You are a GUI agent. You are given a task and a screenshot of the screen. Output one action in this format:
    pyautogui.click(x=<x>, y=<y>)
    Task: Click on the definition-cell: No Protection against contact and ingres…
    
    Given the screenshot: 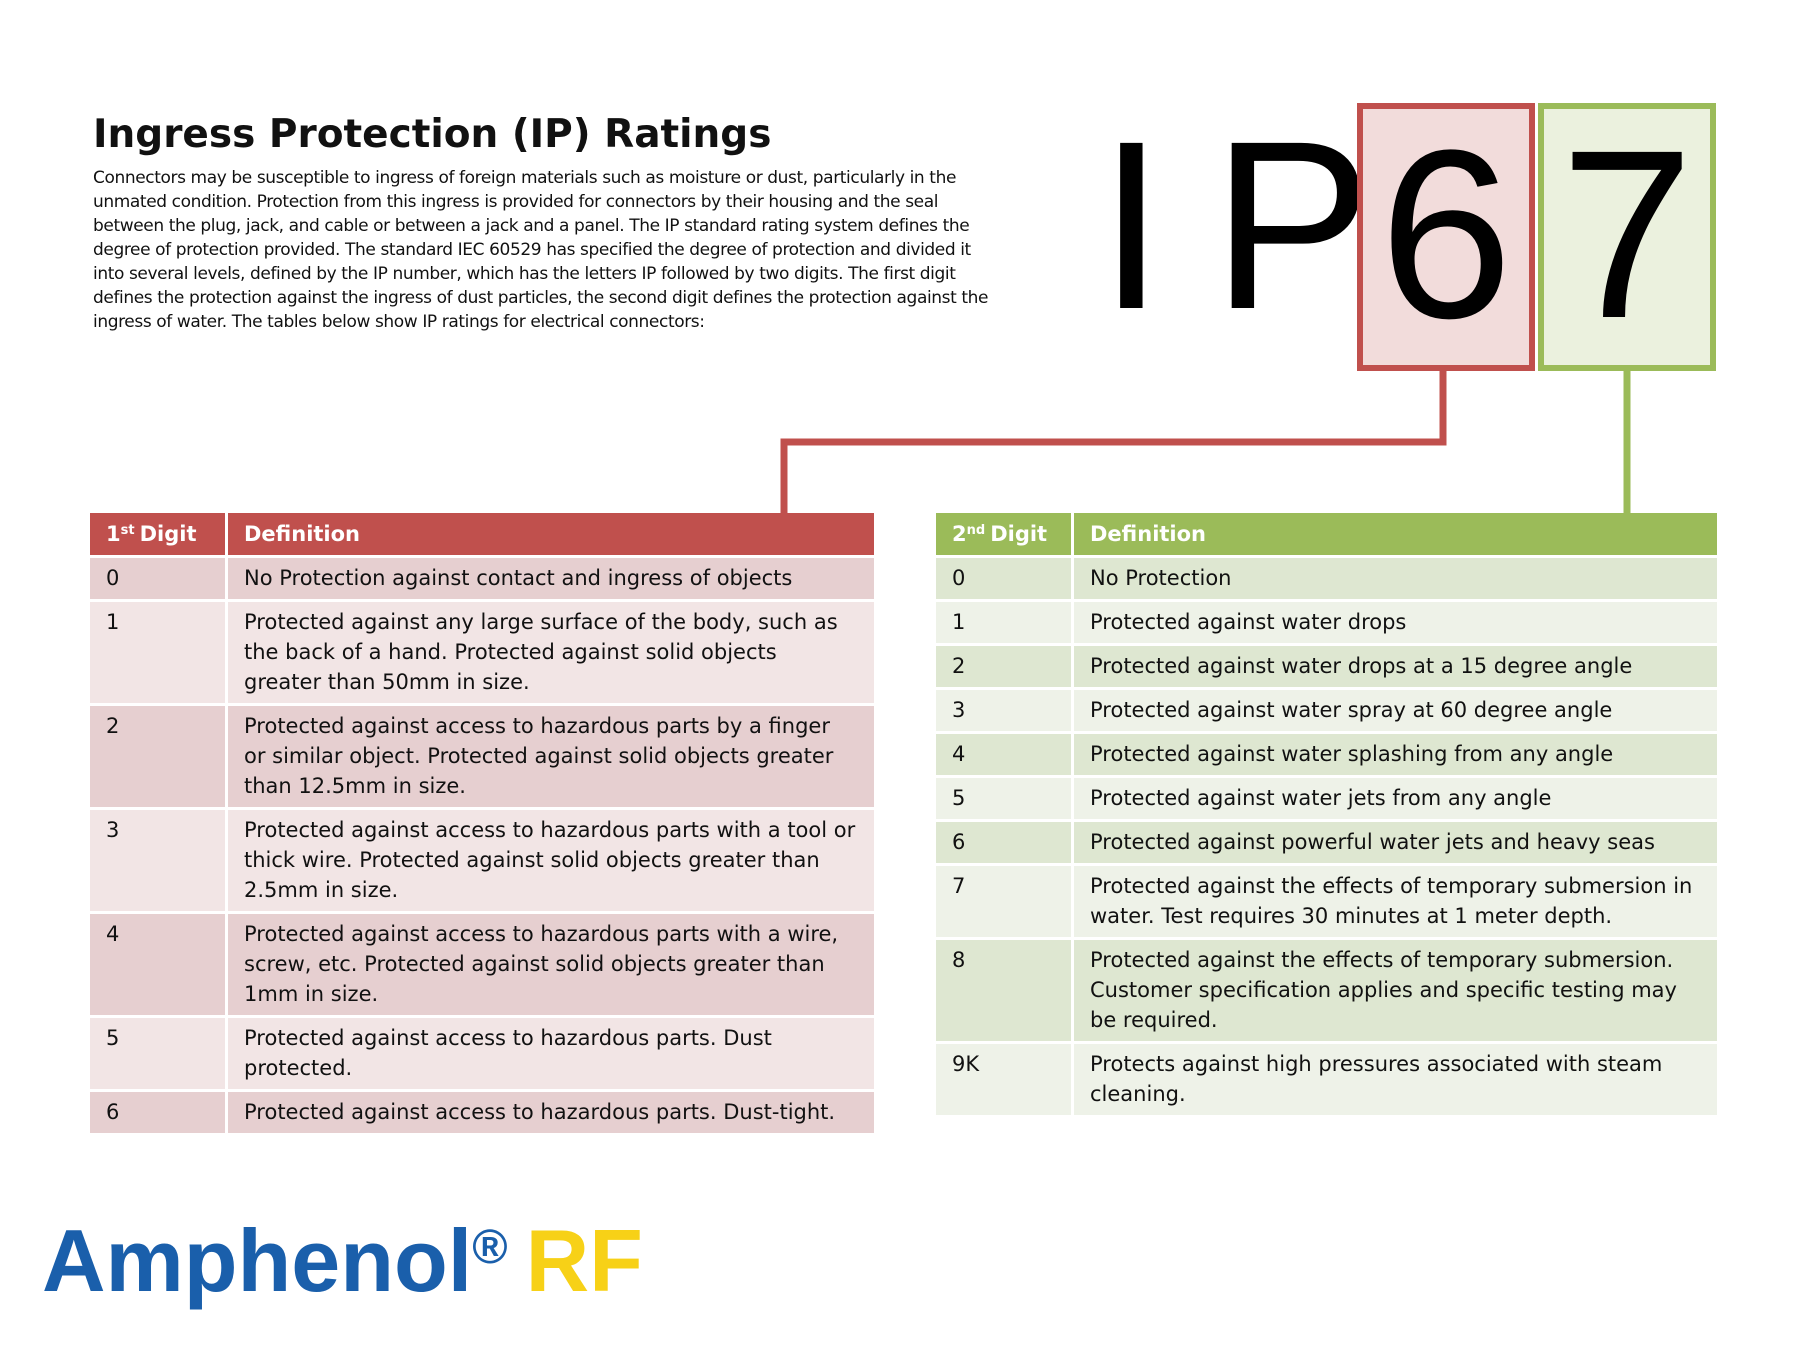 What is the action you would take?
    pyautogui.click(x=551, y=578)
    